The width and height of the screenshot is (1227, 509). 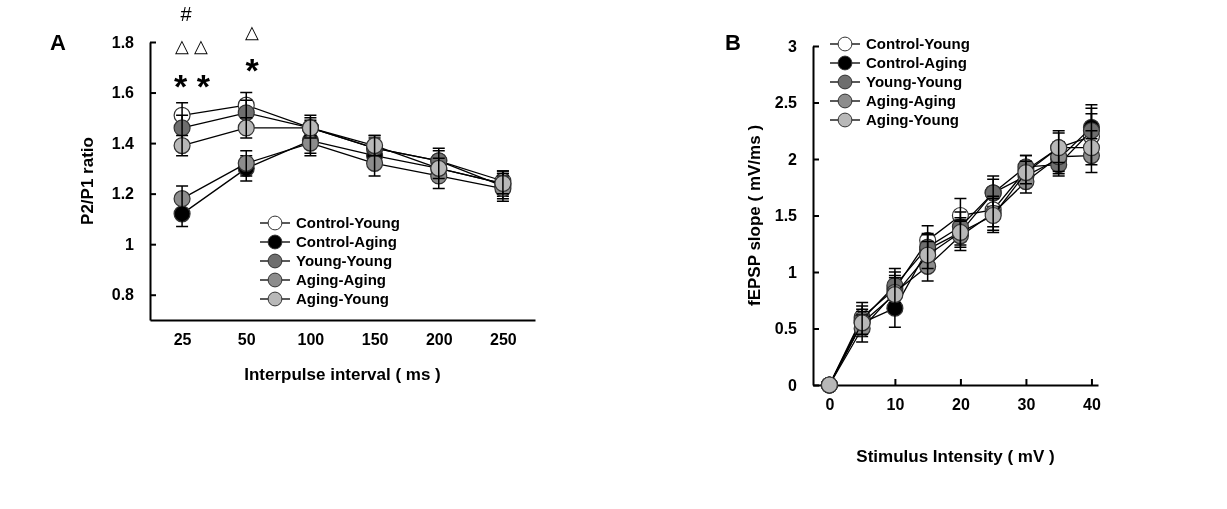 I want to click on annotation: * *, so click(x=192, y=85).